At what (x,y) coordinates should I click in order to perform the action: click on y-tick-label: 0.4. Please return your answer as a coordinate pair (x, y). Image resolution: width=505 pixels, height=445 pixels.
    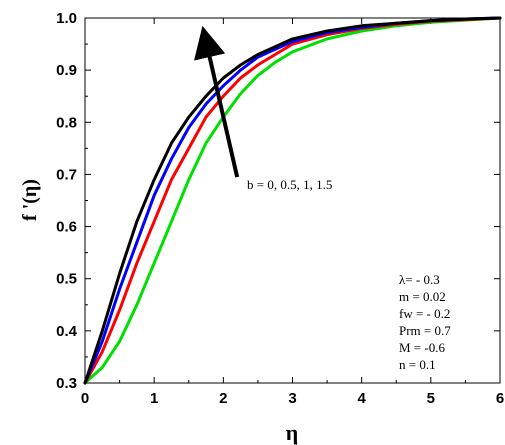
    Looking at the image, I should click on (67, 331).